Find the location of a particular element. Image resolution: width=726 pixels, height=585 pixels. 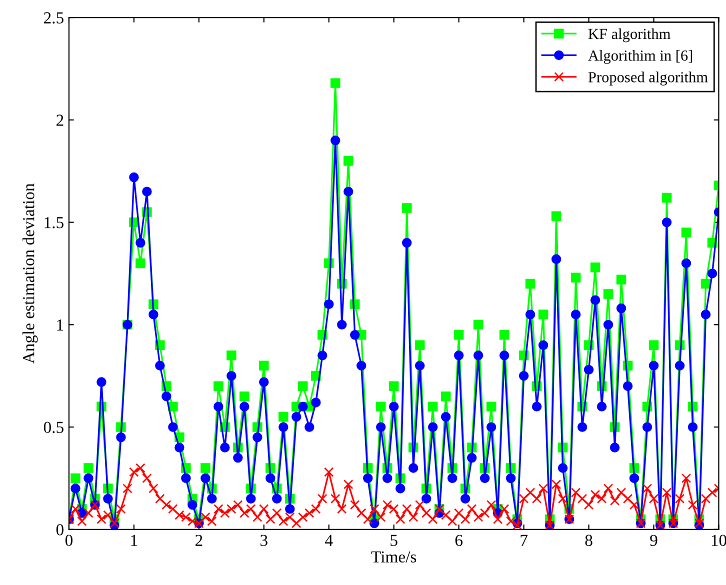

x-tick-label: 5 is located at coordinates (394, 540).